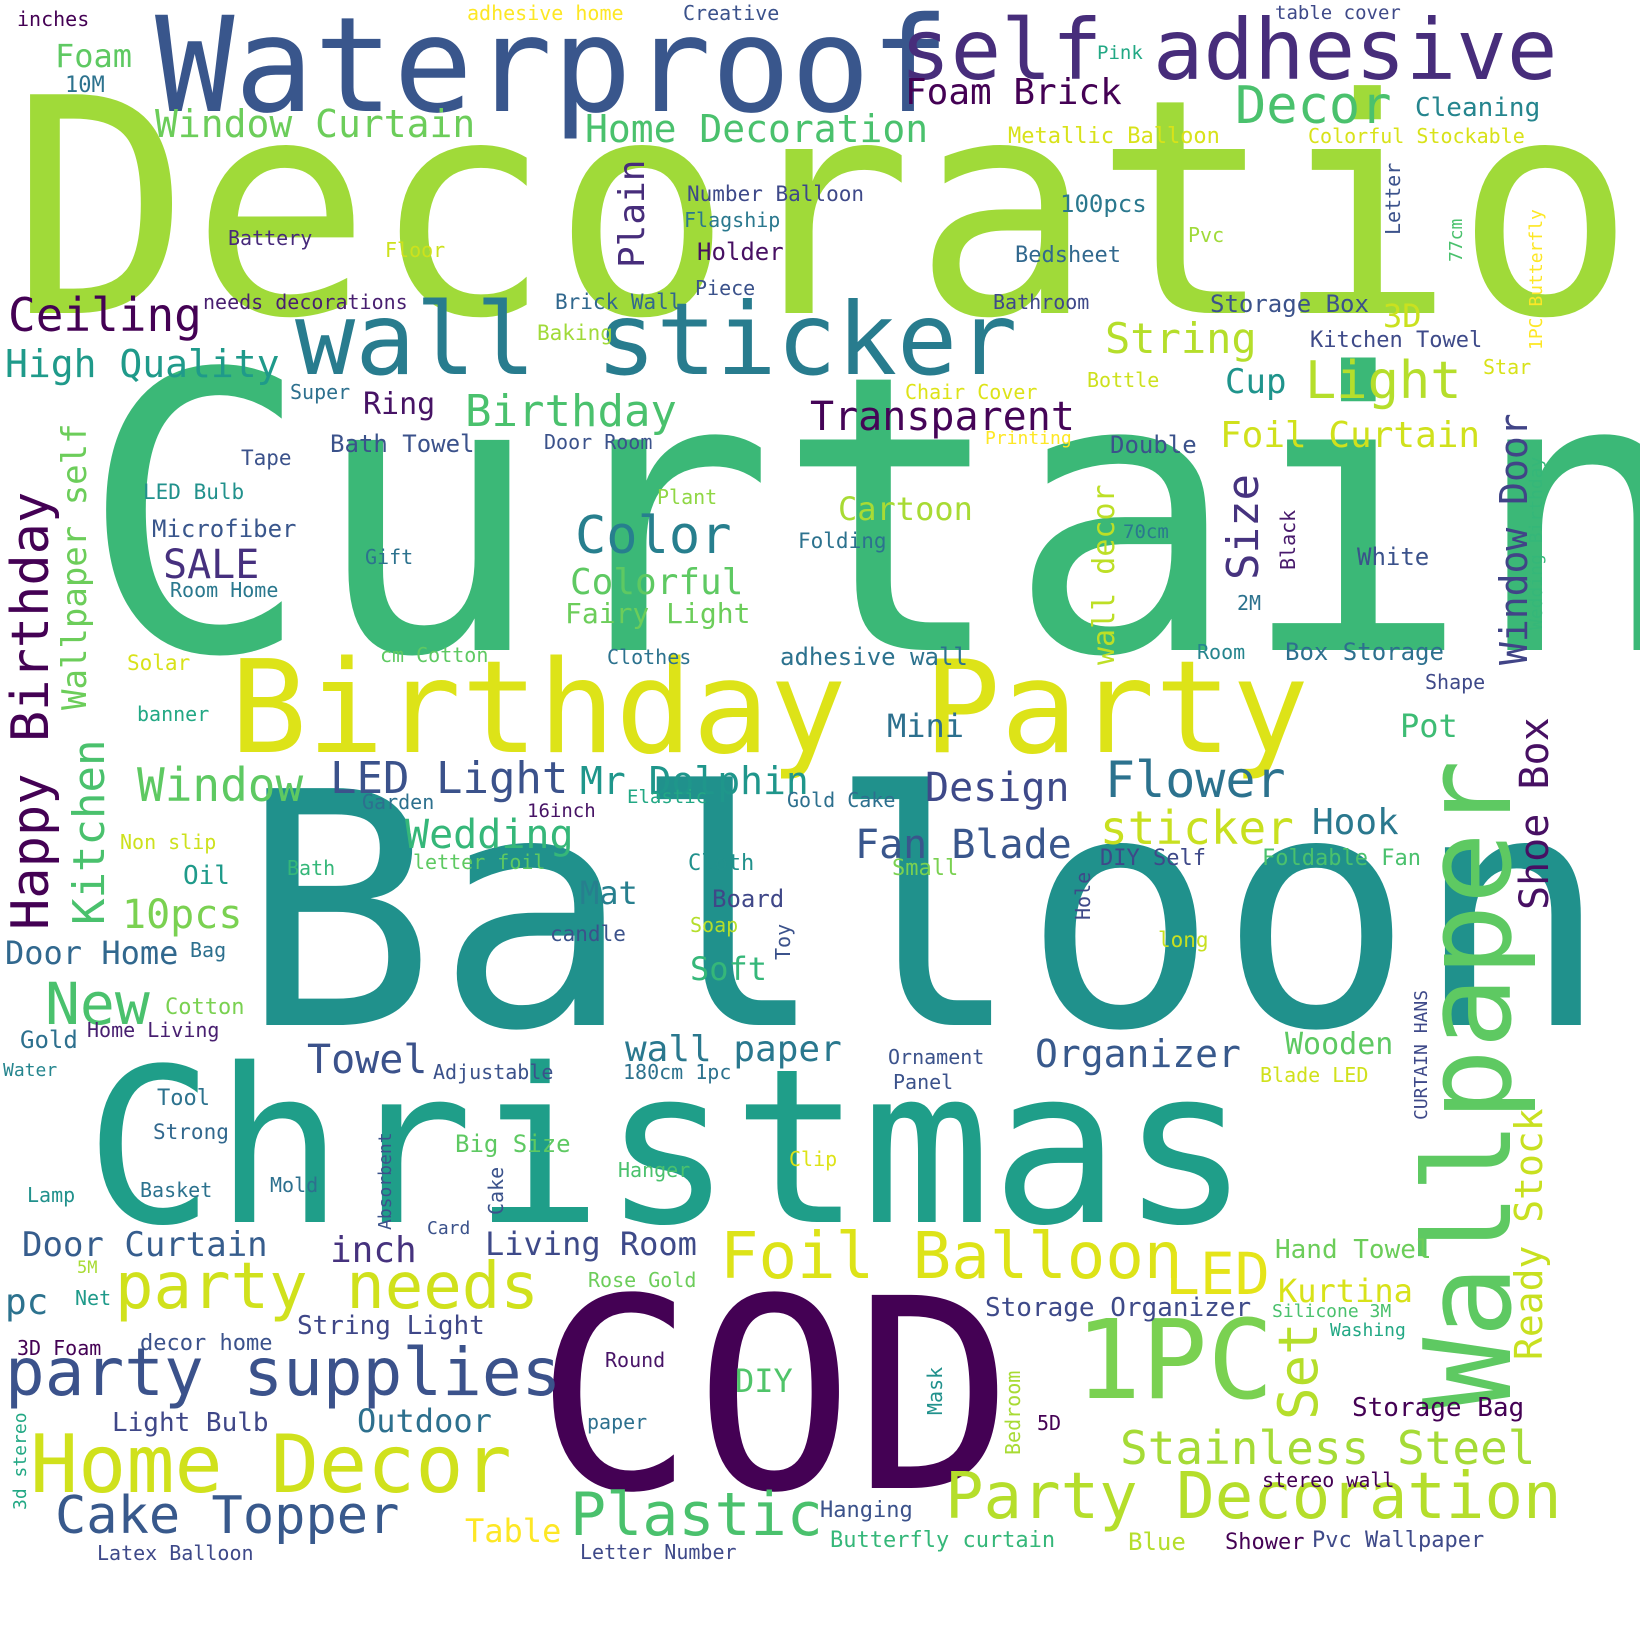 This screenshot has height=1641, width=1640. I want to click on word: Hole, so click(1083, 895).